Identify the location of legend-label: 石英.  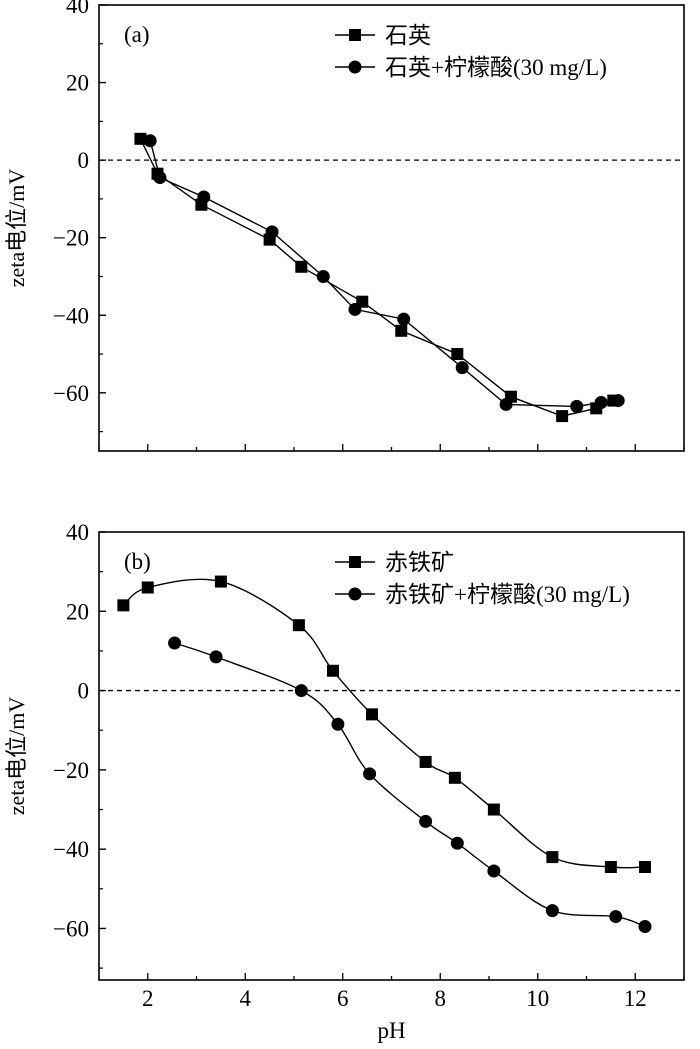
(408, 35).